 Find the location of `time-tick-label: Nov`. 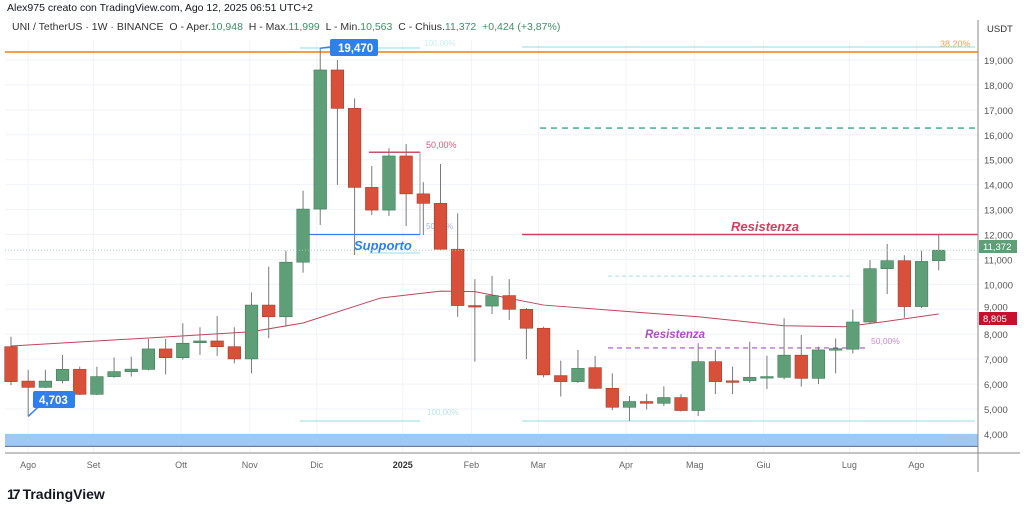

time-tick-label: Nov is located at coordinates (250, 465).